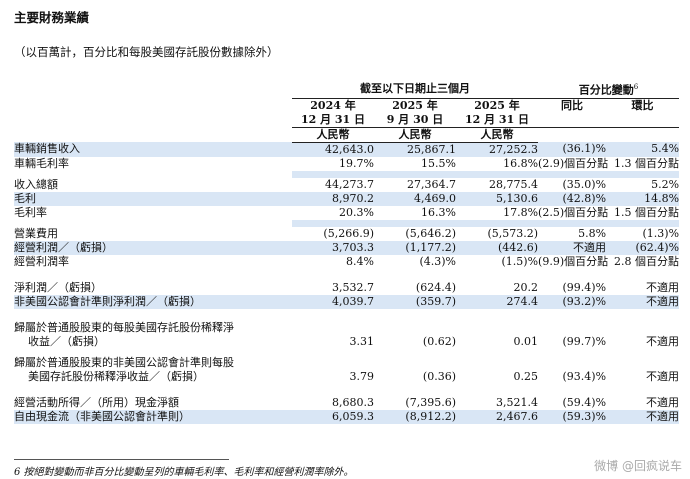 Image resolution: width=690 pixels, height=479 pixels. Describe the element at coordinates (146, 52) in the screenshot. I see `subtitle: （以百萬計，百分比和每股美國存託股份數據除外）` at that location.